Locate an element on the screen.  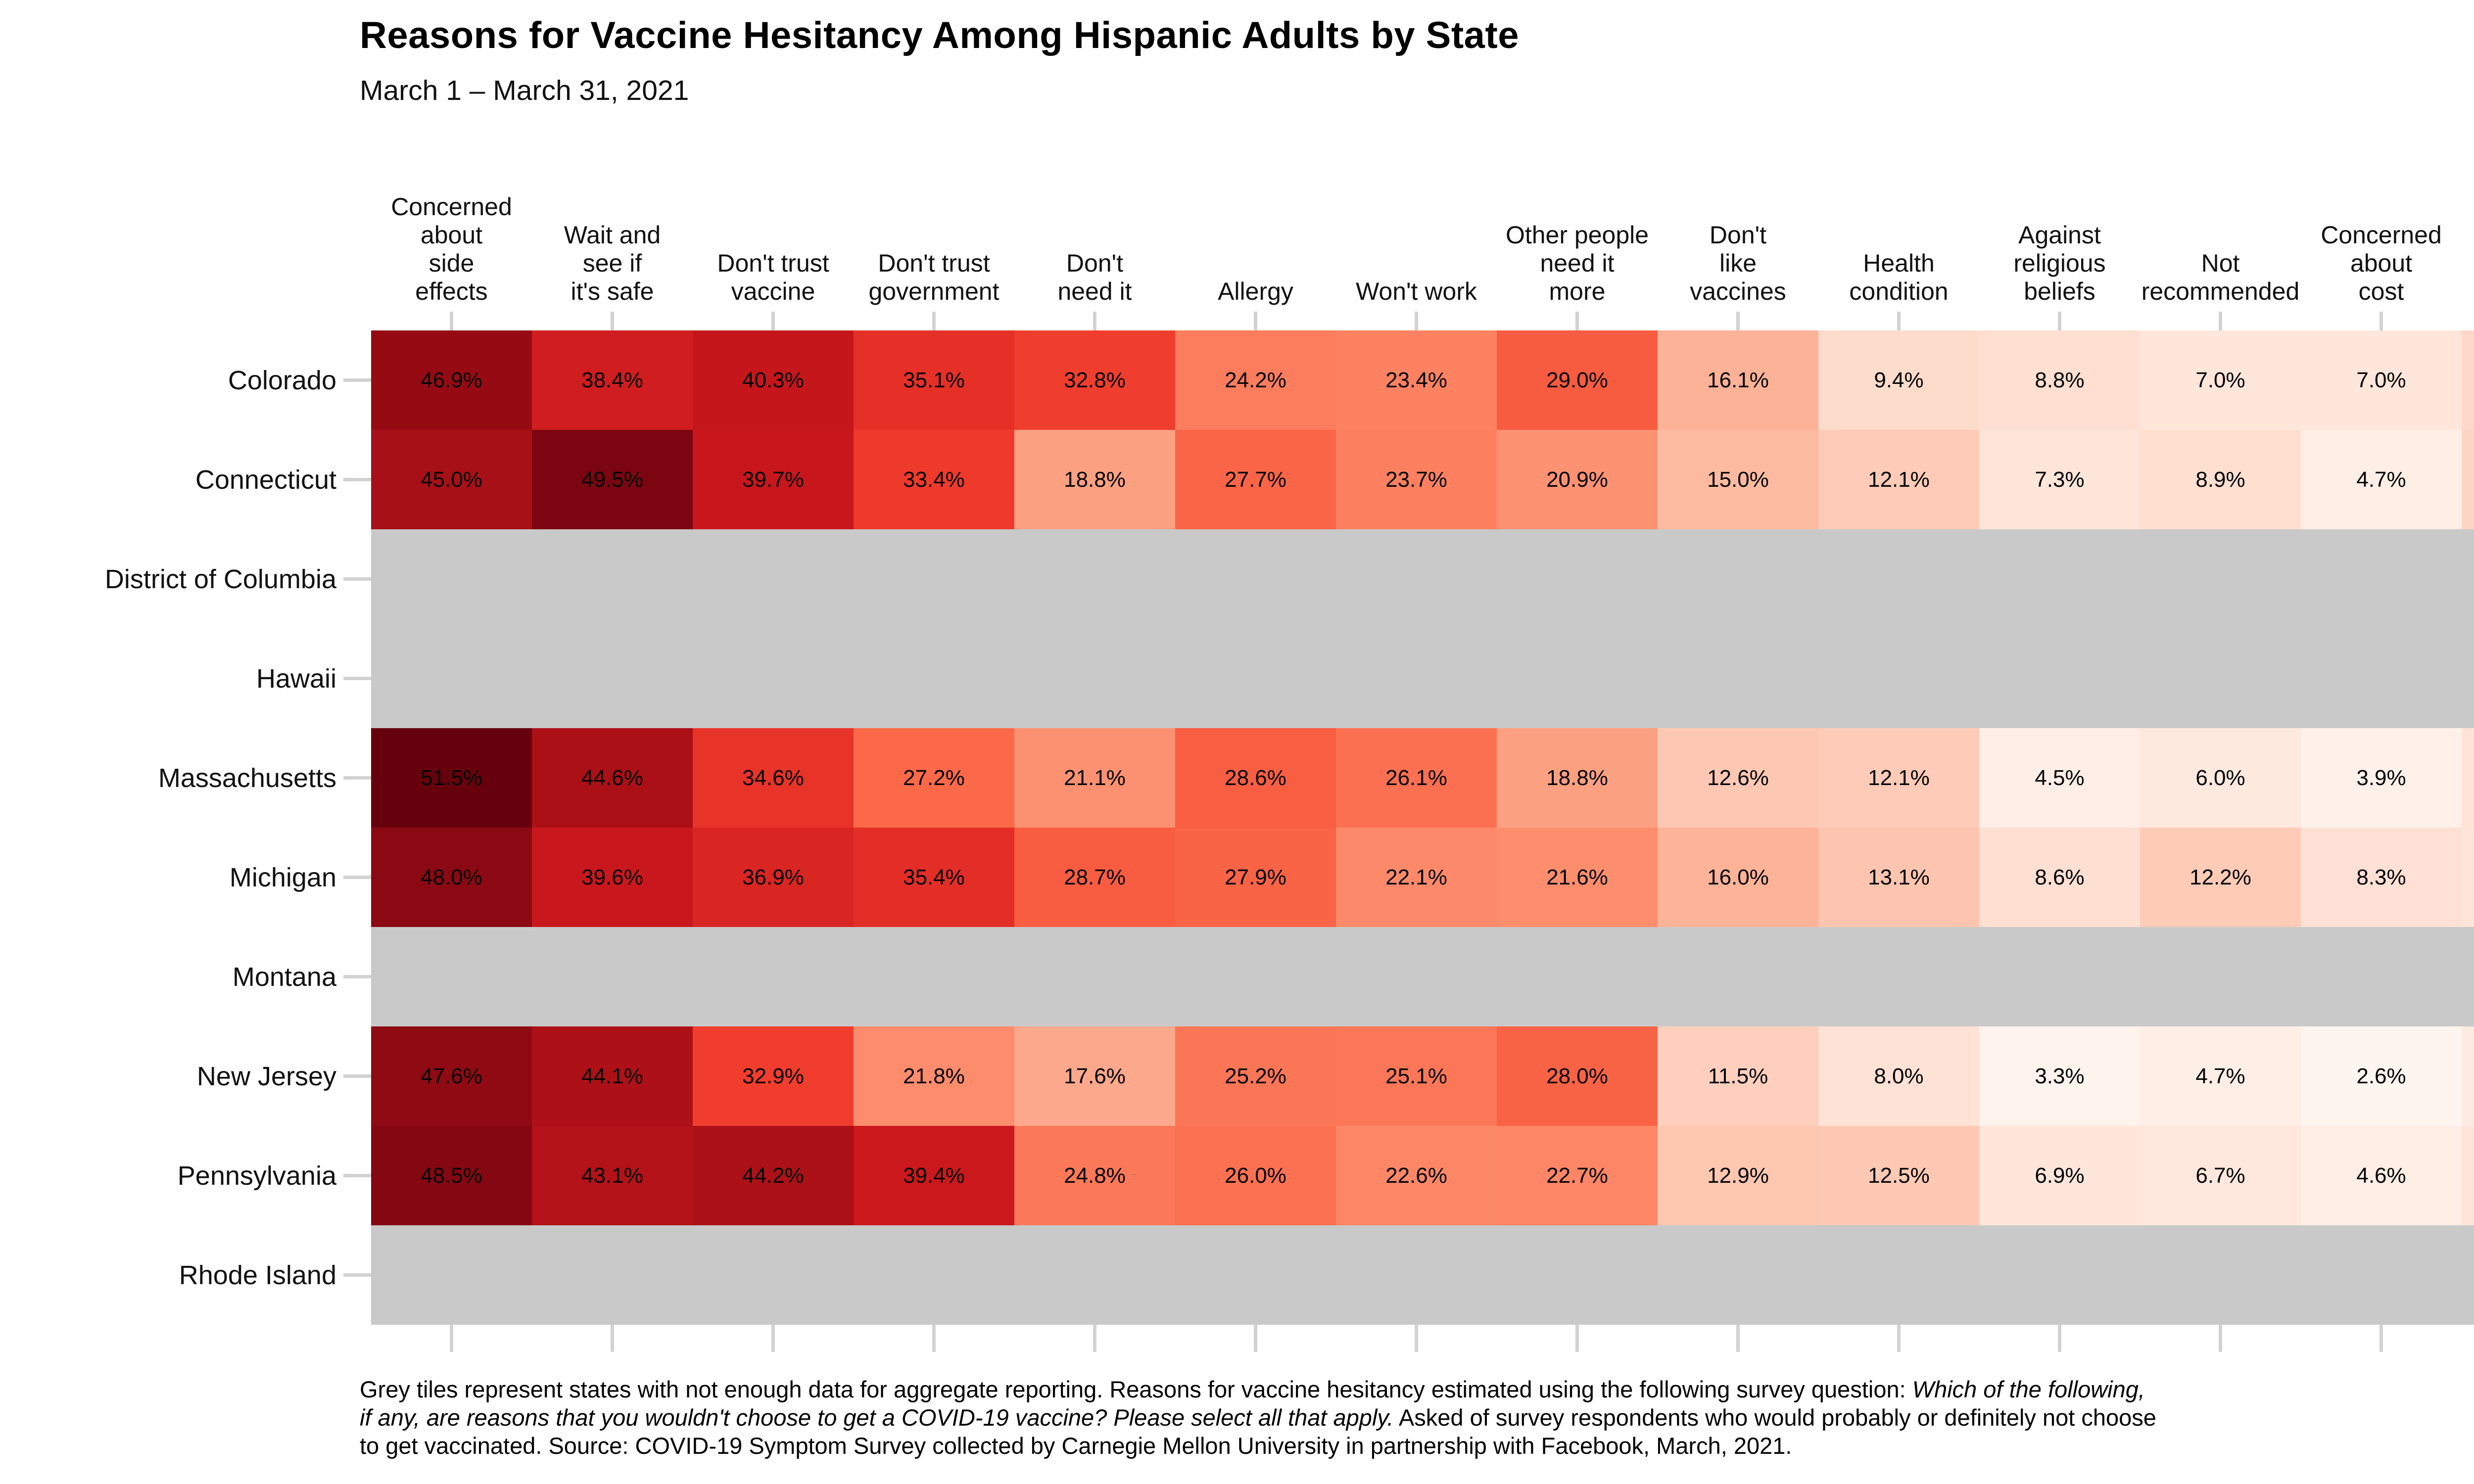
column-header: Against religious beliefs is located at coordinates (2059, 231).